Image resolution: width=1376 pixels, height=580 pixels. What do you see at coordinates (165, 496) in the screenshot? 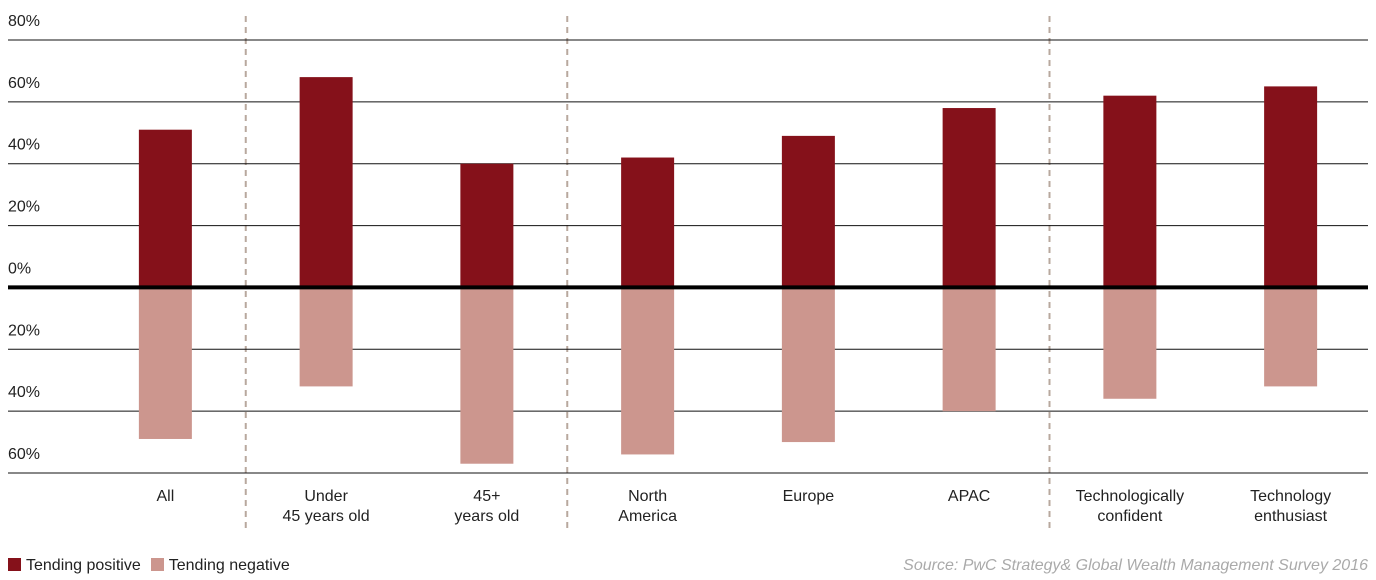
I see `x-tick-label: All` at bounding box center [165, 496].